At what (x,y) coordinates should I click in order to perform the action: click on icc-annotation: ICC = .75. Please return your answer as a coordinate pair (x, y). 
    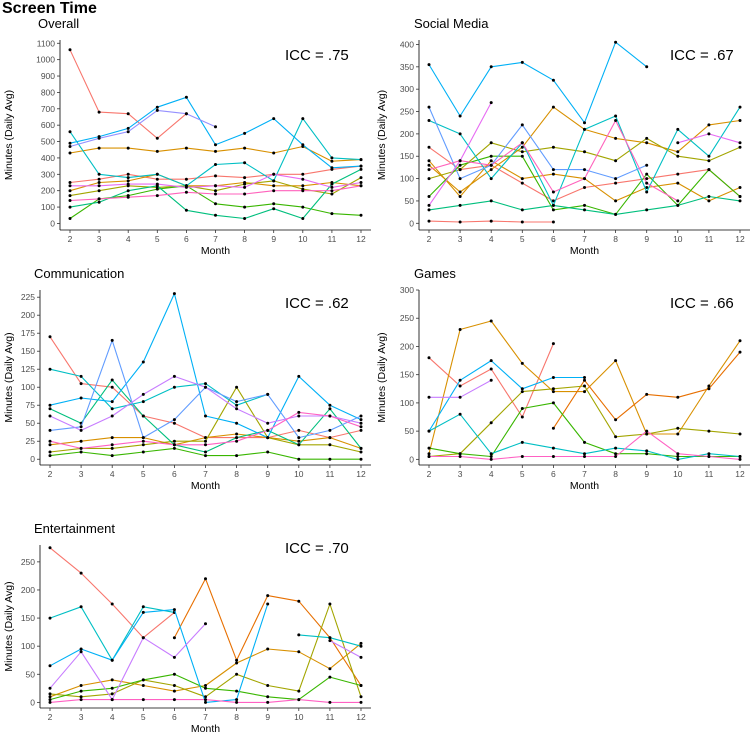
    Looking at the image, I should click on (317, 55).